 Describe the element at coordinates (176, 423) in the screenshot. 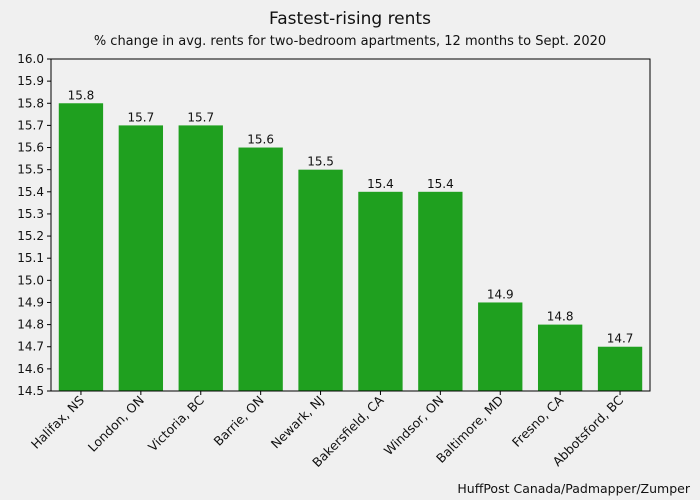

I see `x-tick-label: Victoria, BC` at that location.